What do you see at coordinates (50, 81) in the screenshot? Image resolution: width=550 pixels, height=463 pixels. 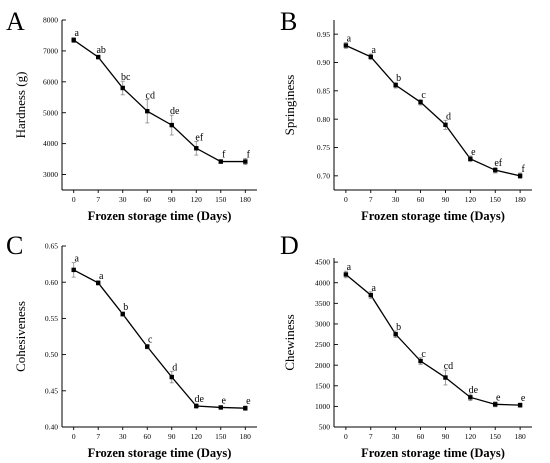 I see `y-tick-label: 6000` at bounding box center [50, 81].